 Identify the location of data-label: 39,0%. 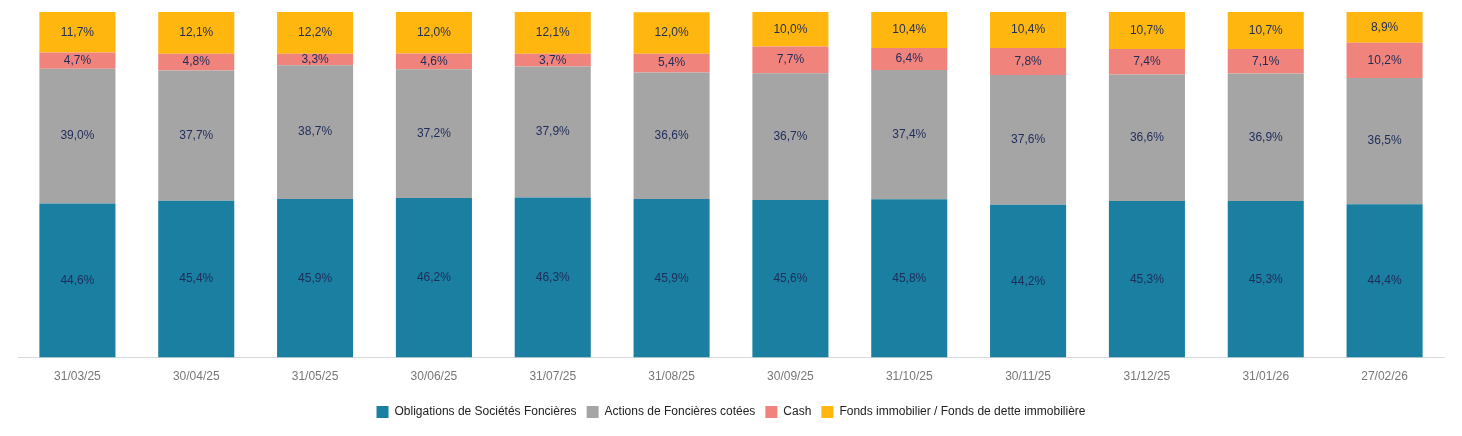
(77, 135).